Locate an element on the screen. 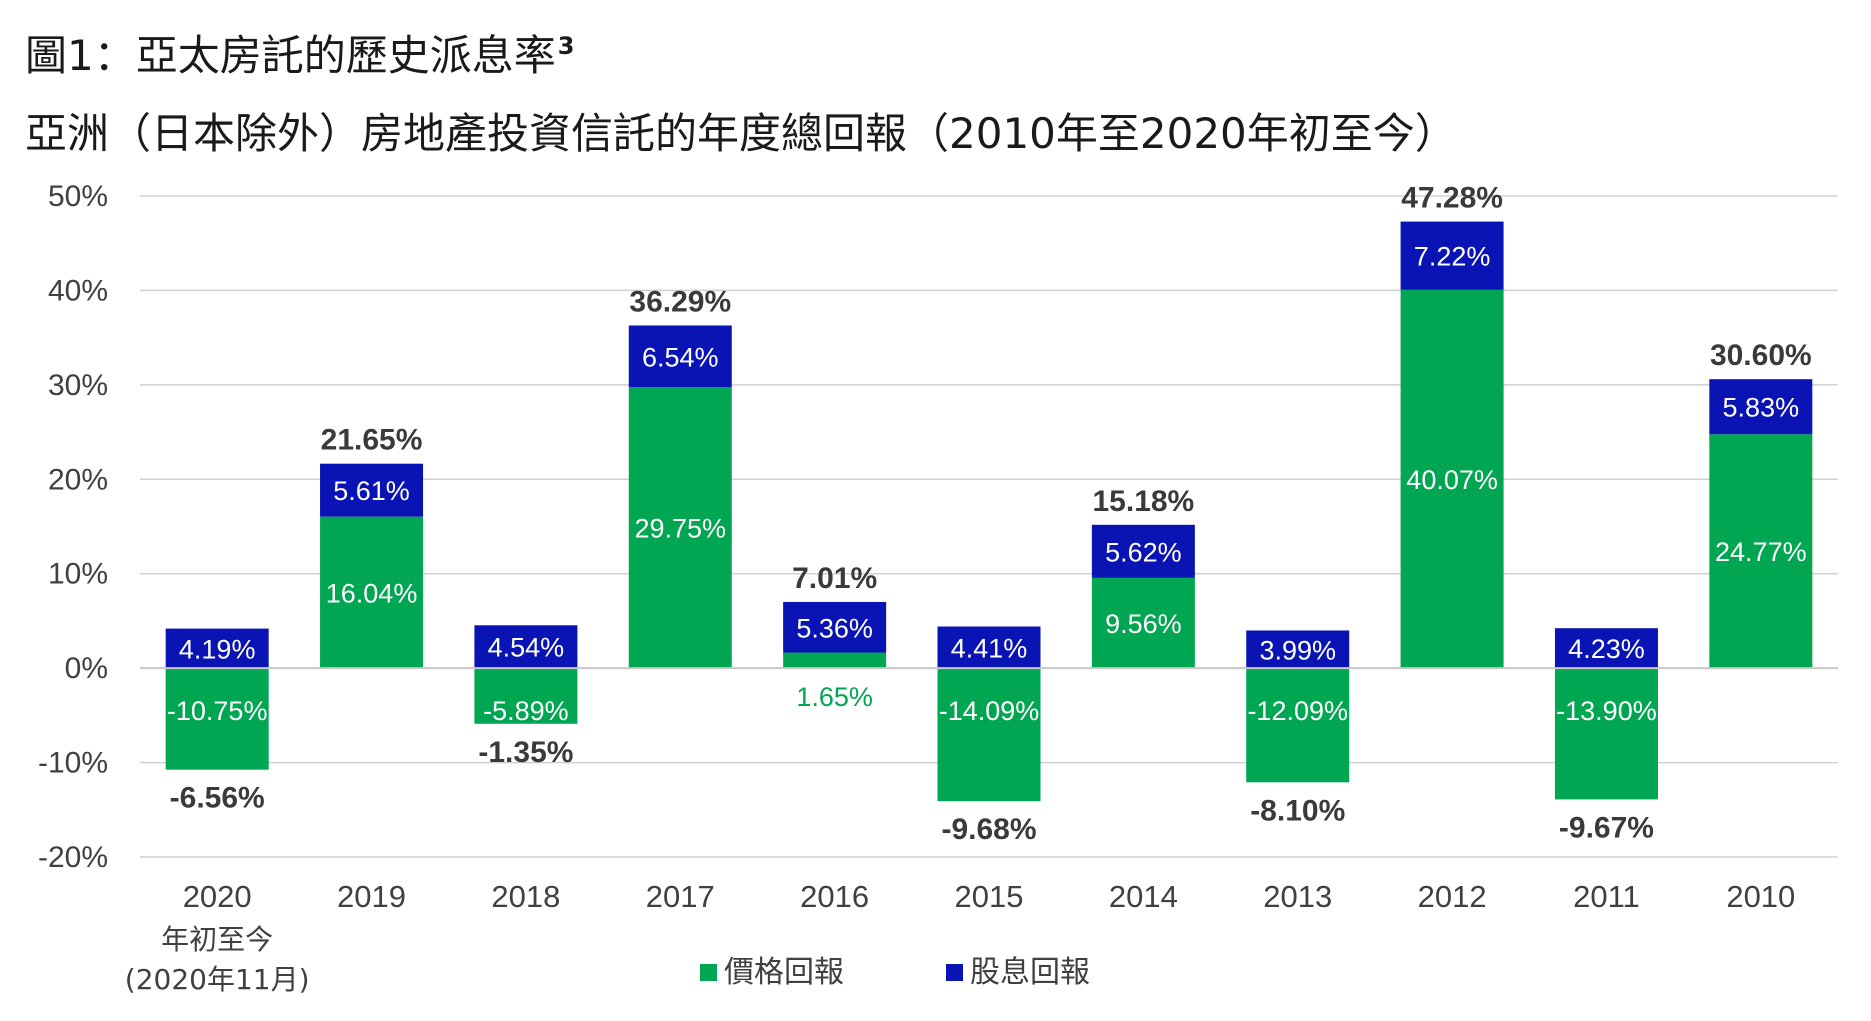 Image resolution: width=1871 pixels, height=1021 pixels. price-return-label: 24.77% is located at coordinates (1761, 552).